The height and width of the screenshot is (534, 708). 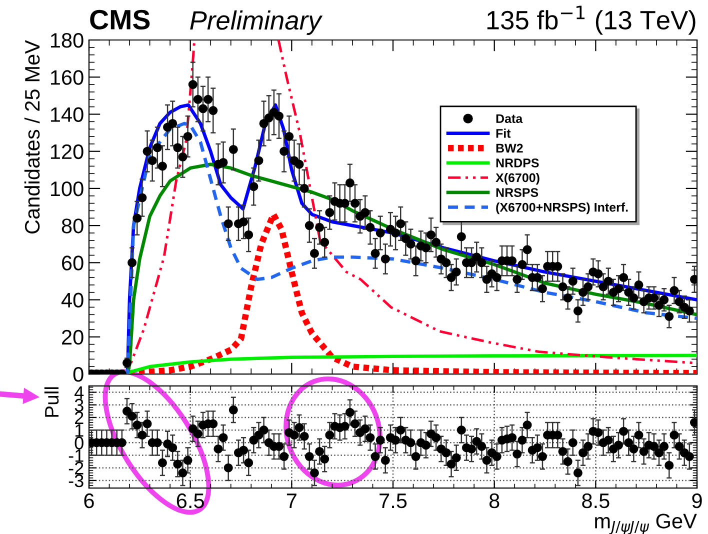 What do you see at coordinates (72, 300) in the screenshot?
I see `y-tick-label: 40` at bounding box center [72, 300].